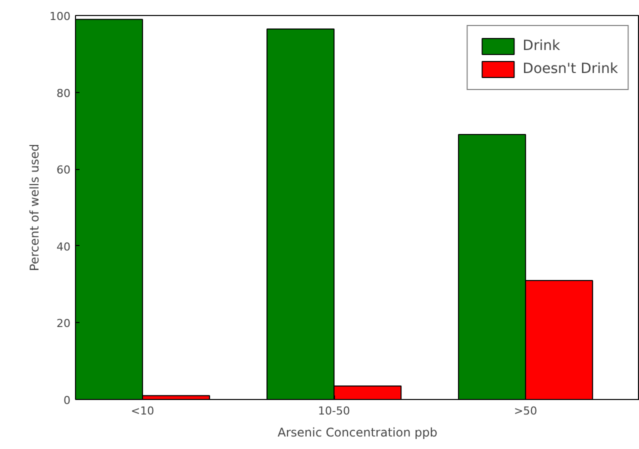  Describe the element at coordinates (358, 433) in the screenshot. I see `x-axis-title: Arsenic Concentration ppb` at that location.